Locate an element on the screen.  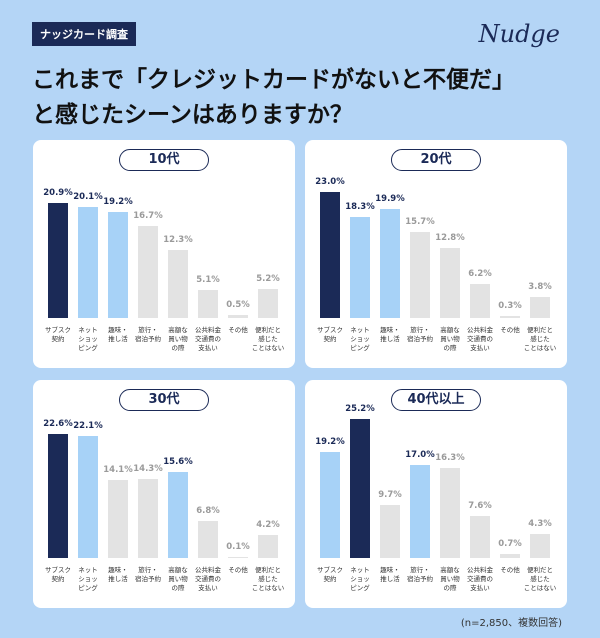
panel-title: 20代 is located at coordinates (436, 160).